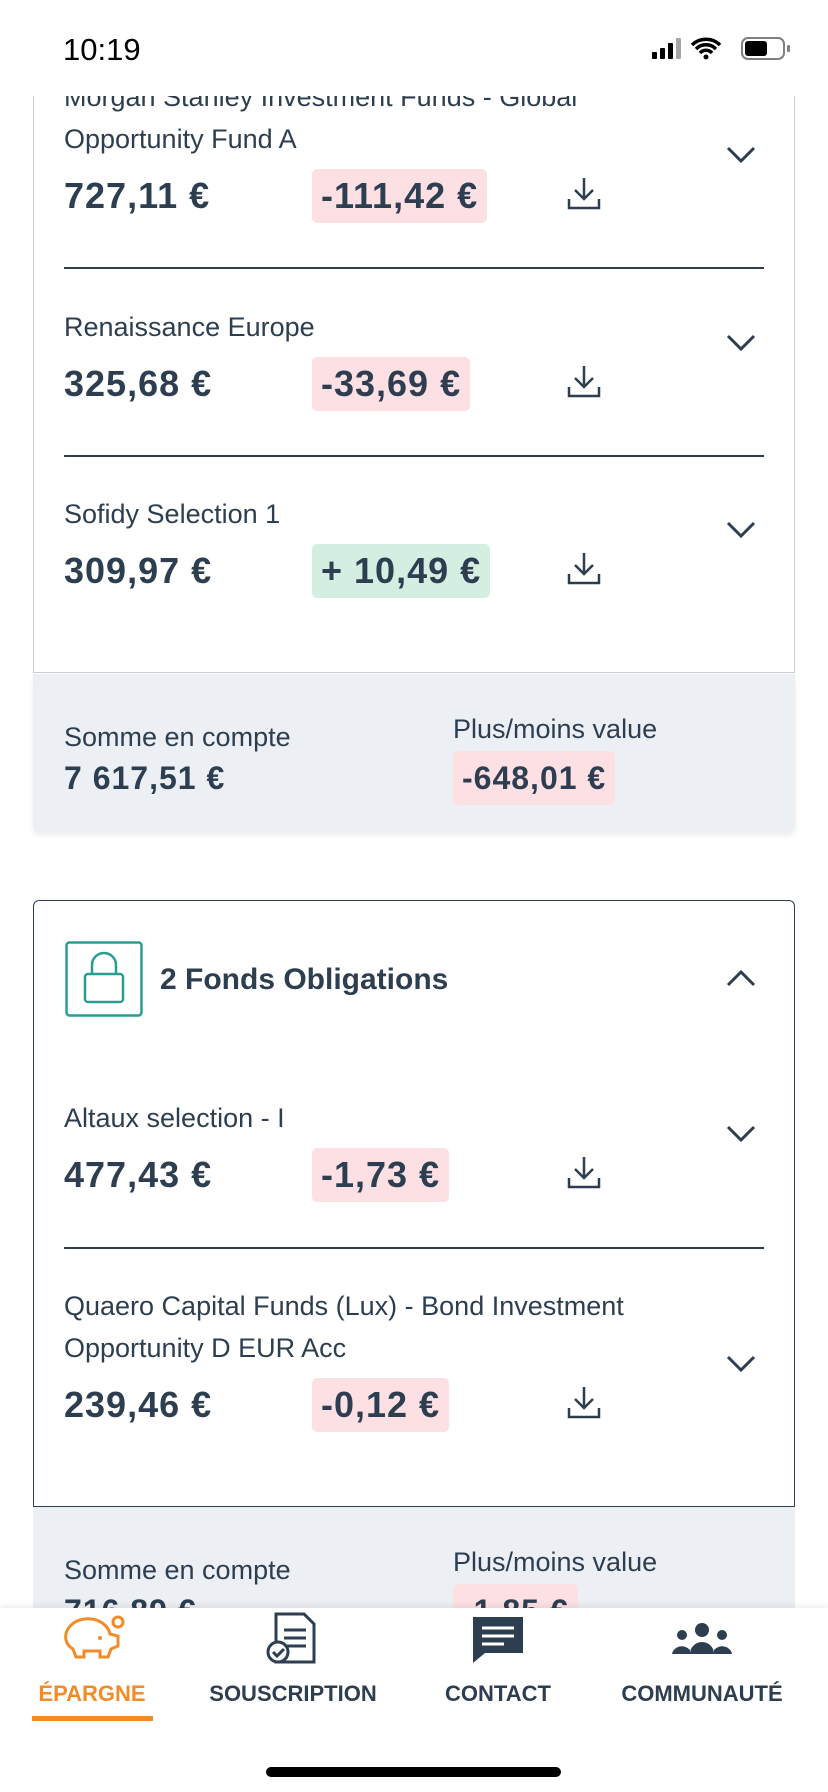  Describe the element at coordinates (92, 1718) in the screenshot. I see `active-tab-indicator` at that location.